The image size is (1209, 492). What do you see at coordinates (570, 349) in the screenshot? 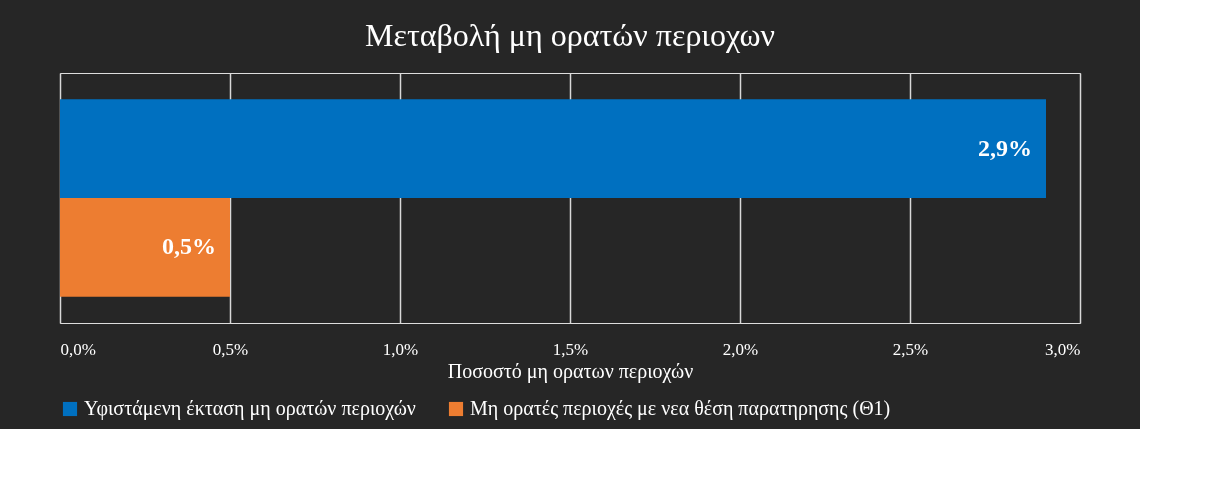
I see `x-tick-label: 1,5%` at bounding box center [570, 349].